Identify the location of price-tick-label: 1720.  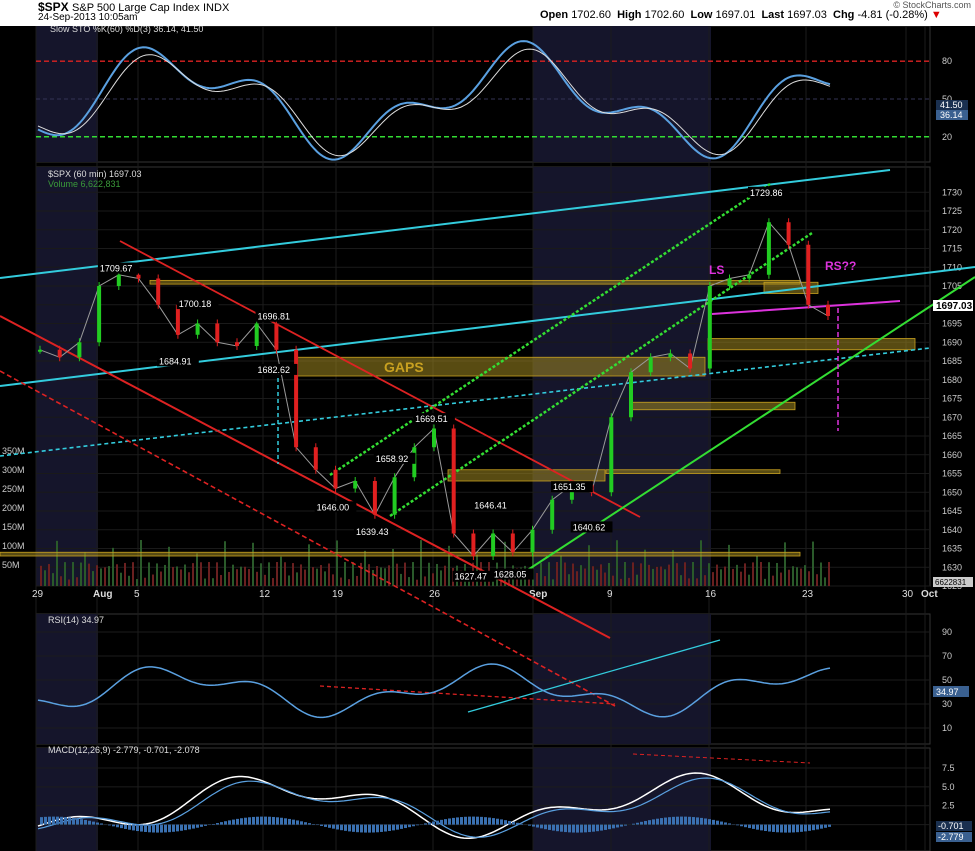
(952, 230).